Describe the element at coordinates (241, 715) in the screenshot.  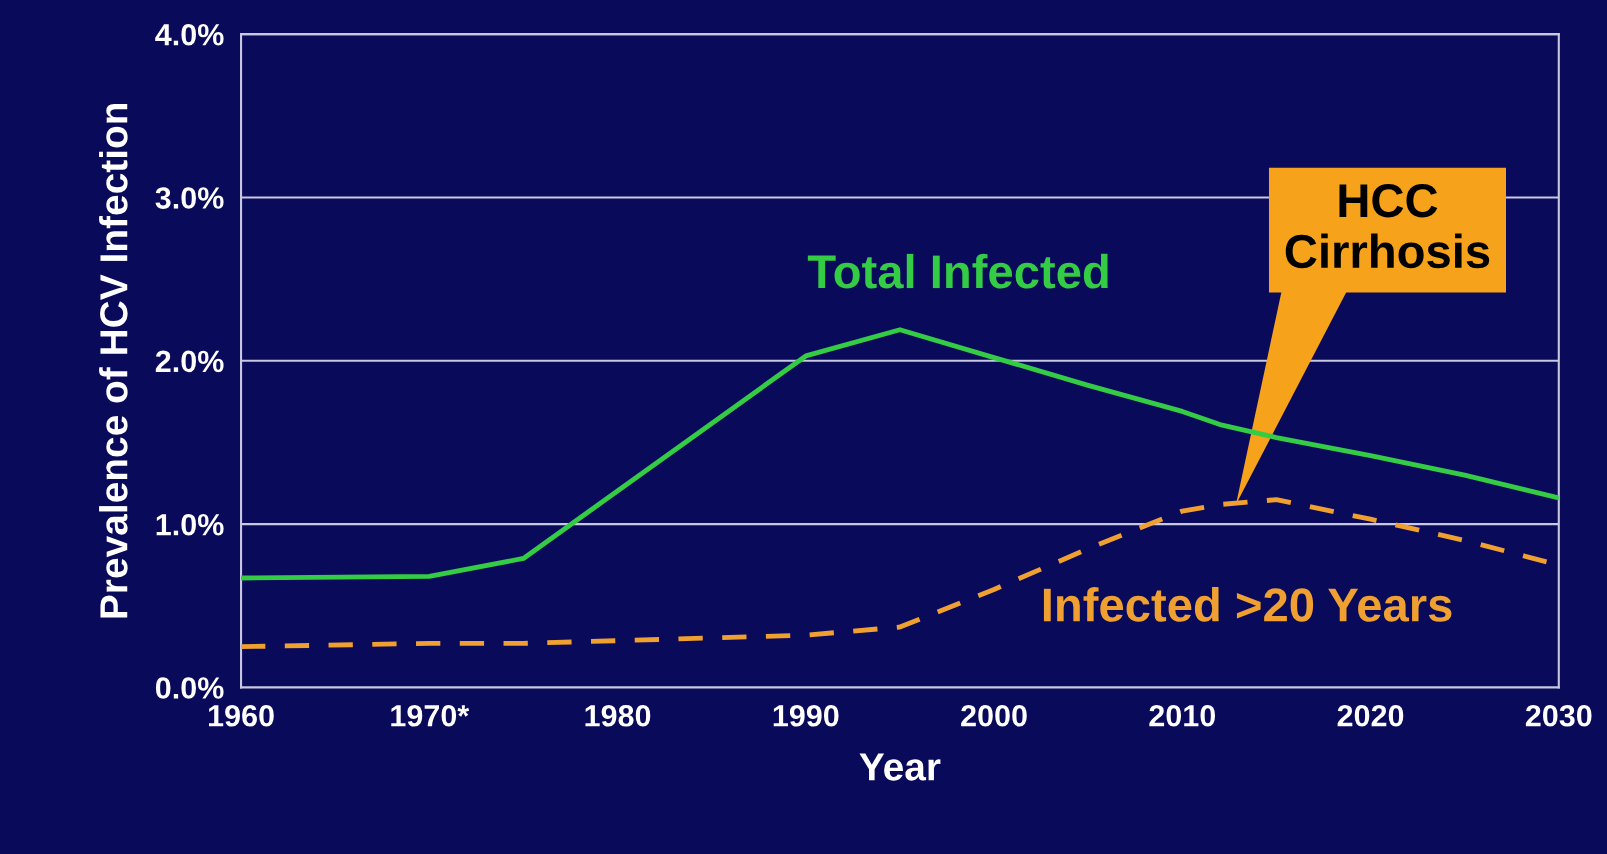
I see `x-tick-label: 1960` at that location.